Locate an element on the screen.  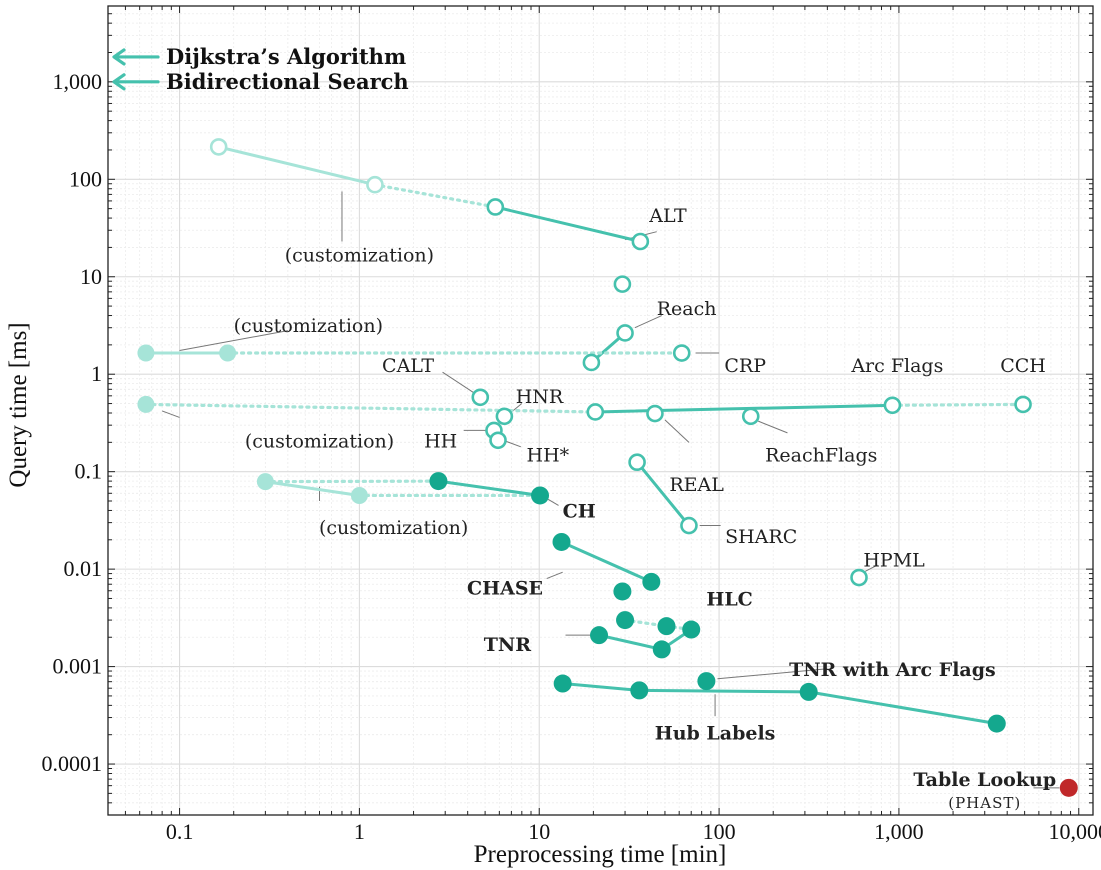
annotation-label: CCH is located at coordinates (1023, 366).